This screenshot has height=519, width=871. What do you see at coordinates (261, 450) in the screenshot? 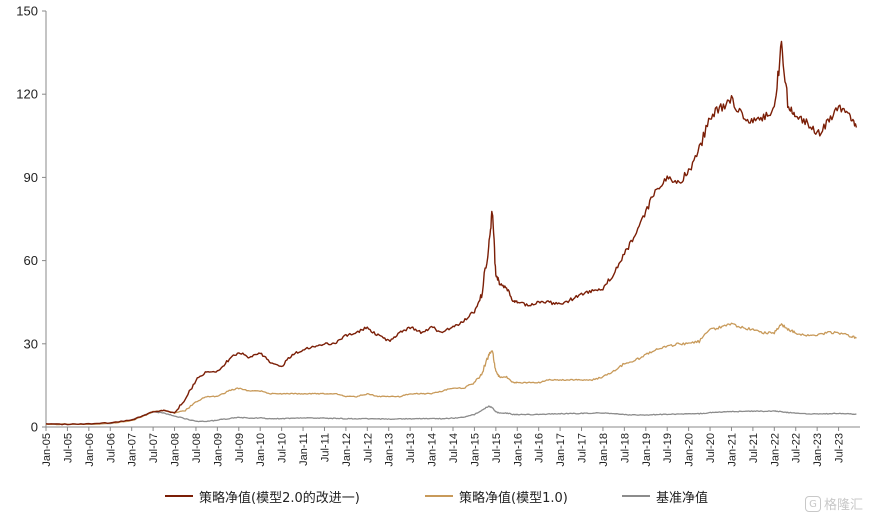
I see `x-tick-label: Jan-10` at bounding box center [261, 450].